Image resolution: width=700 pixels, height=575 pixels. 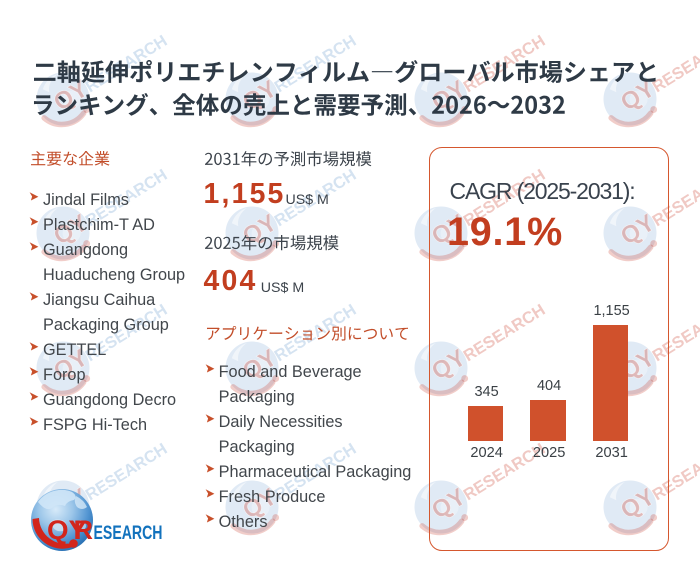 What do you see at coordinates (67, 530) in the screenshot?
I see `svg-text: QY` at bounding box center [67, 530].